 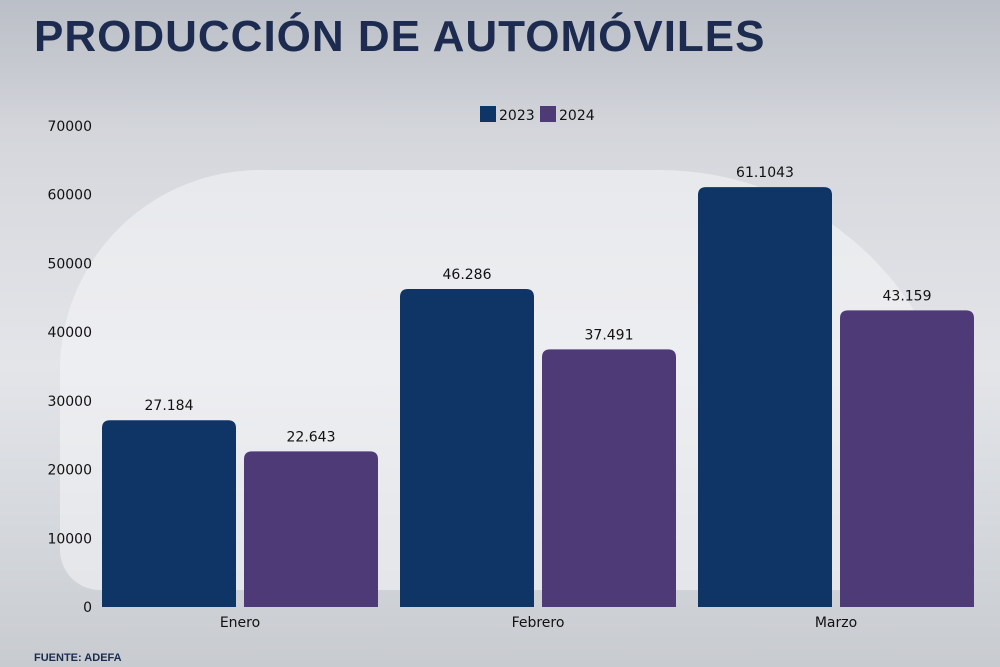 I want to click on x-tick-label: Marzo, so click(x=836, y=623).